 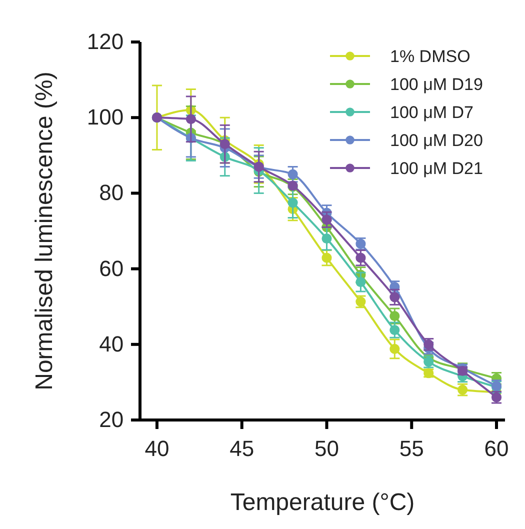 What do you see at coordinates (322, 502) in the screenshot?
I see `x-axis-title: Temperature (°C)` at bounding box center [322, 502].